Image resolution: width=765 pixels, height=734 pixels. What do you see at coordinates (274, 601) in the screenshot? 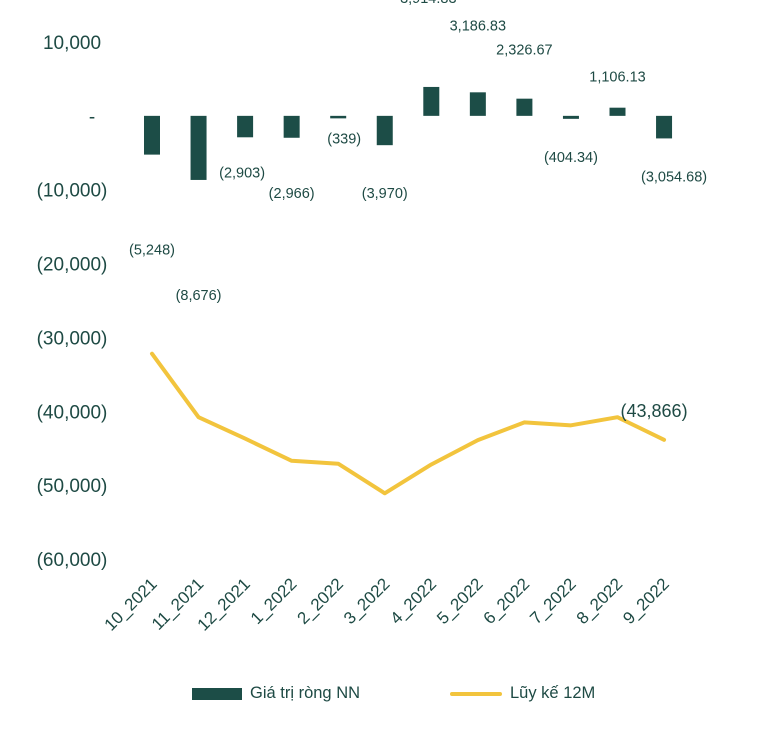
I see `x-tick-label: 1_2022` at bounding box center [274, 601].